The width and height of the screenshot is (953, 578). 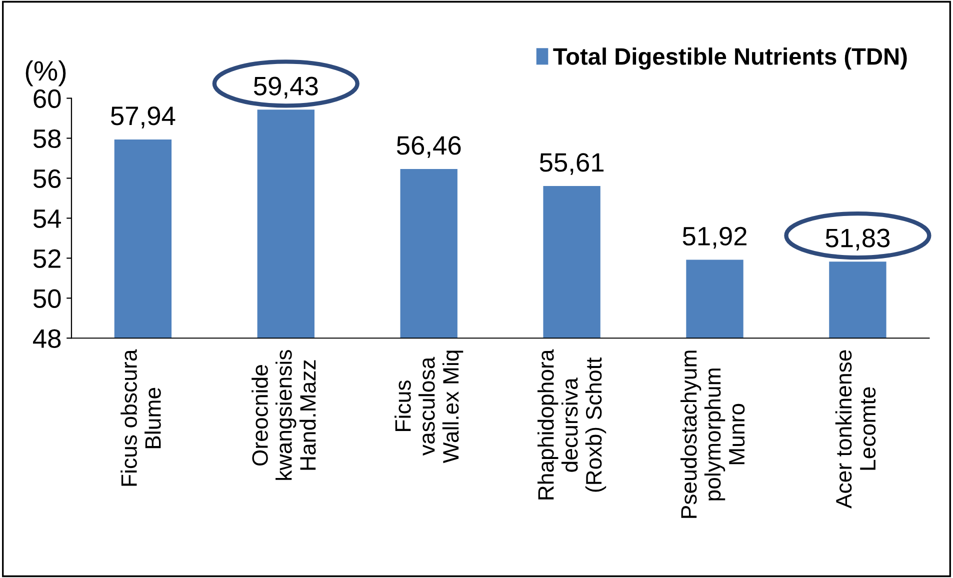 I want to click on data-label: 59,43, so click(x=286, y=87).